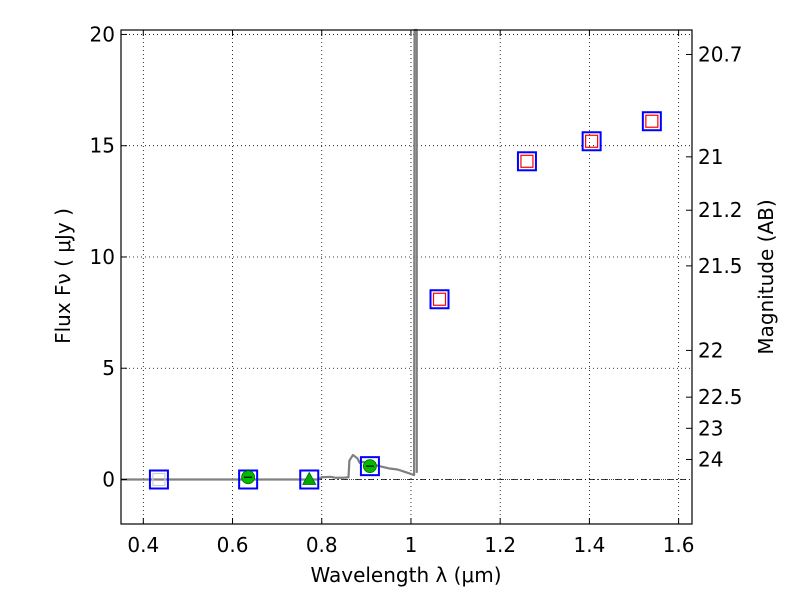 This screenshot has width=800, height=600. Describe the element at coordinates (720, 210) in the screenshot. I see `right-tick-label: 21.2` at that location.